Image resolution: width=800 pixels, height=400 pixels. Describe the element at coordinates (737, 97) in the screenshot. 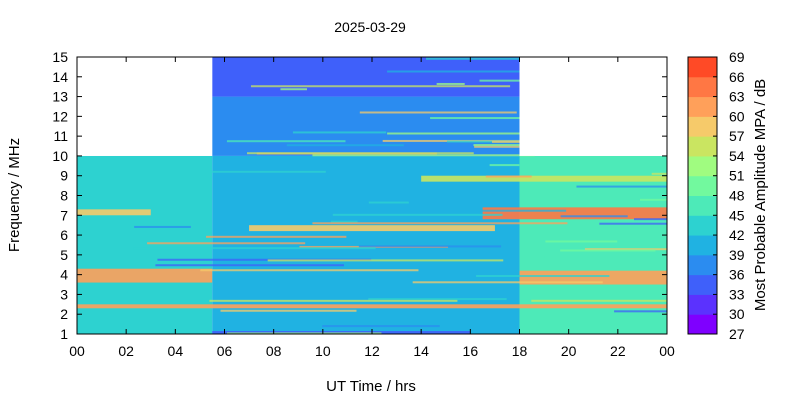

I see `colorbar-tick-label: 63` at that location.